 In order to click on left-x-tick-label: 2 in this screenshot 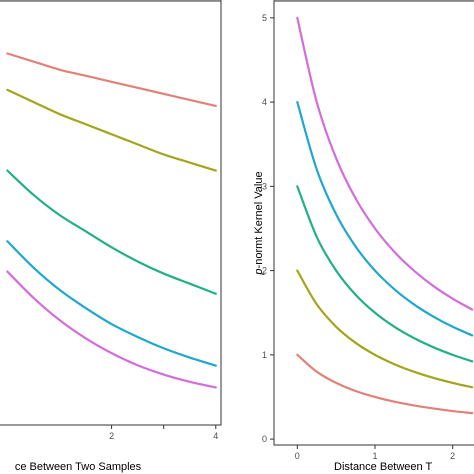, I will do `click(111, 436)`.